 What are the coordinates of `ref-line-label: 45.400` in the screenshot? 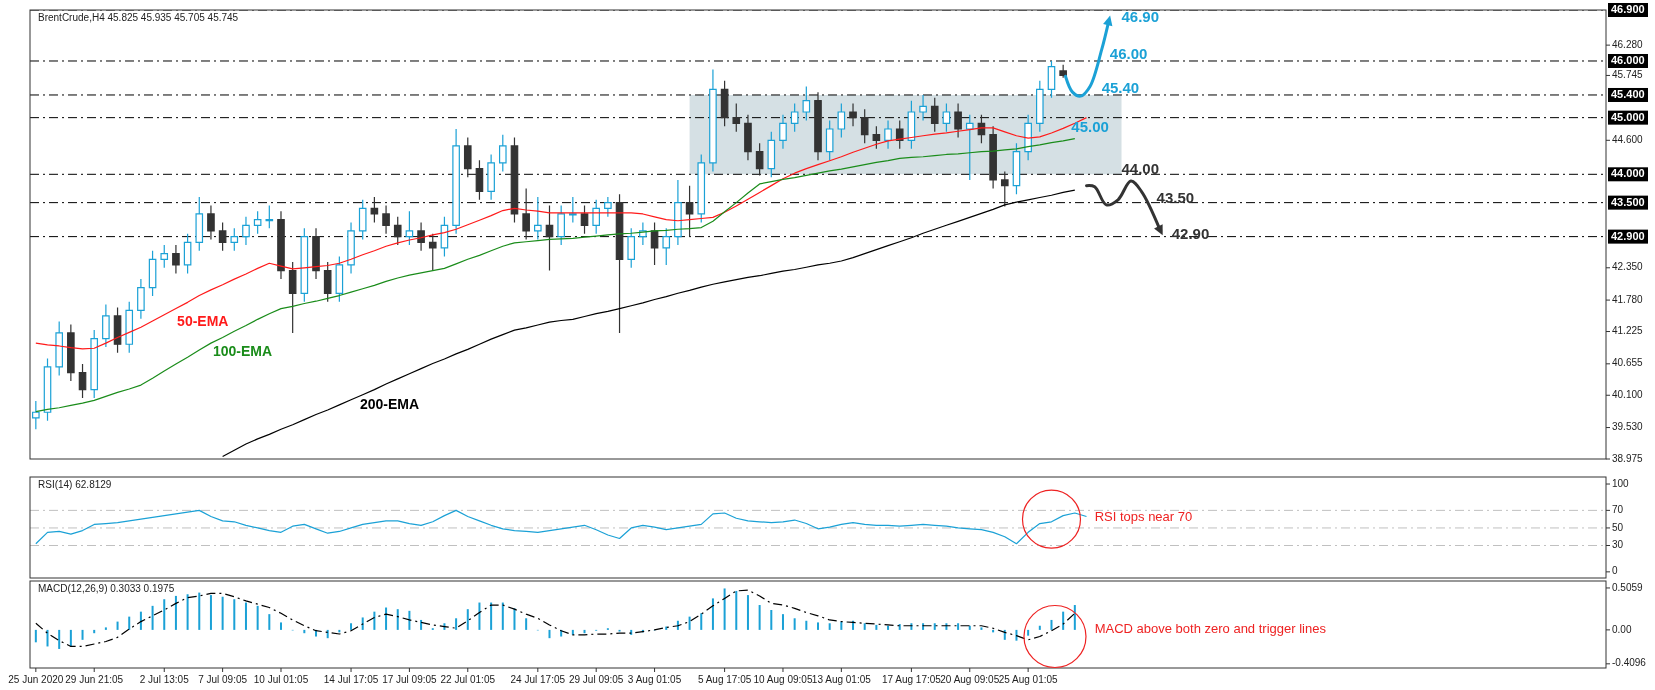 It's located at (1628, 93).